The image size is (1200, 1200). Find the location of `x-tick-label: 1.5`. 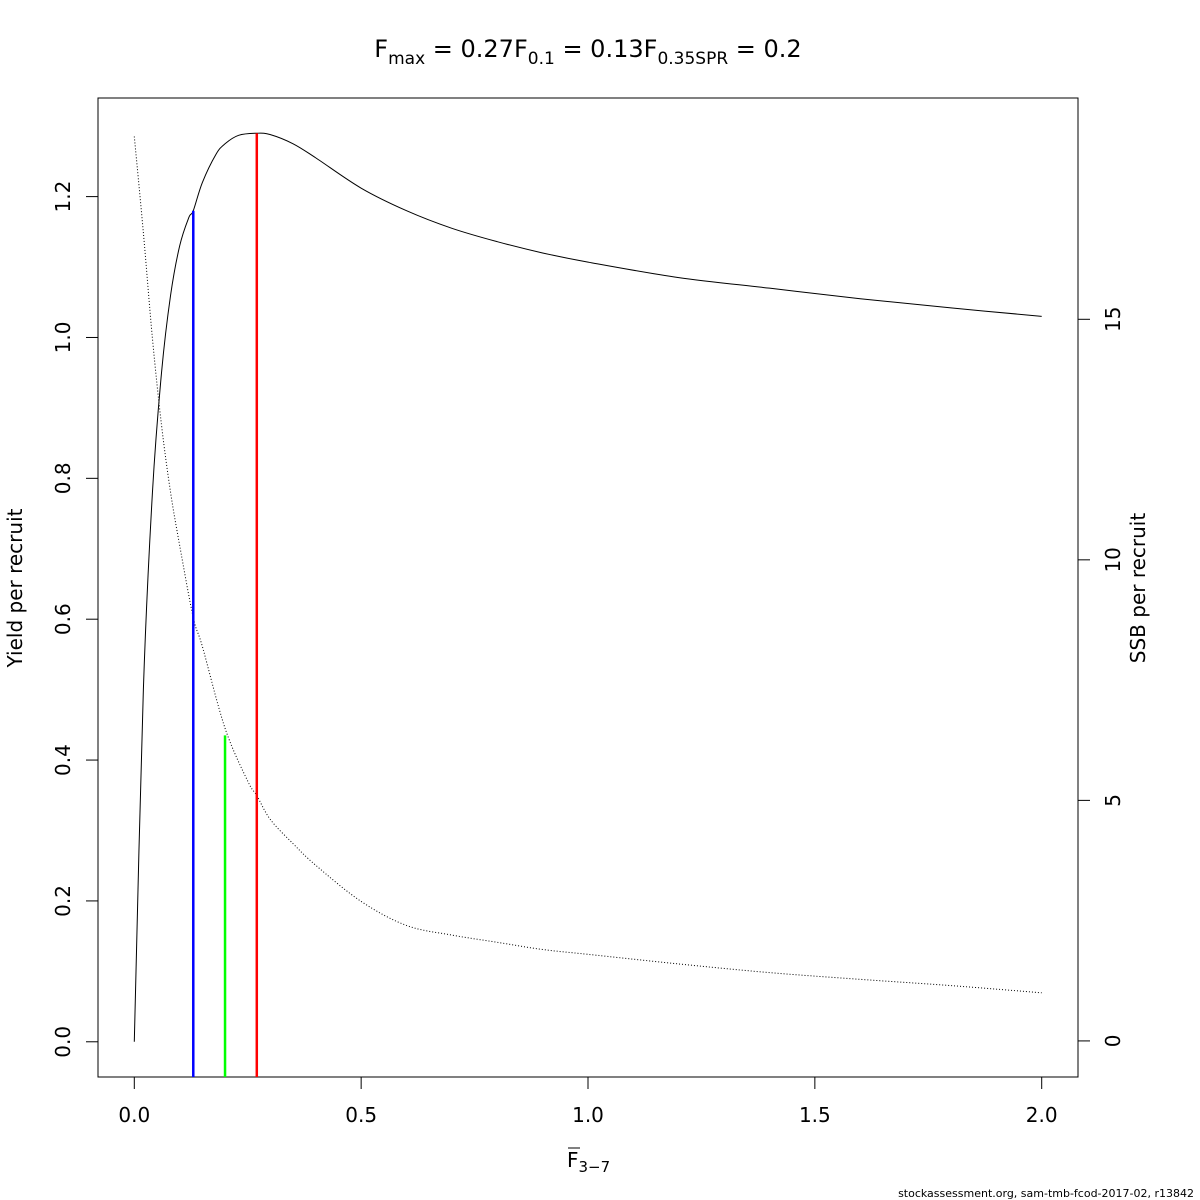

x-tick-label: 1.5 is located at coordinates (815, 1115).